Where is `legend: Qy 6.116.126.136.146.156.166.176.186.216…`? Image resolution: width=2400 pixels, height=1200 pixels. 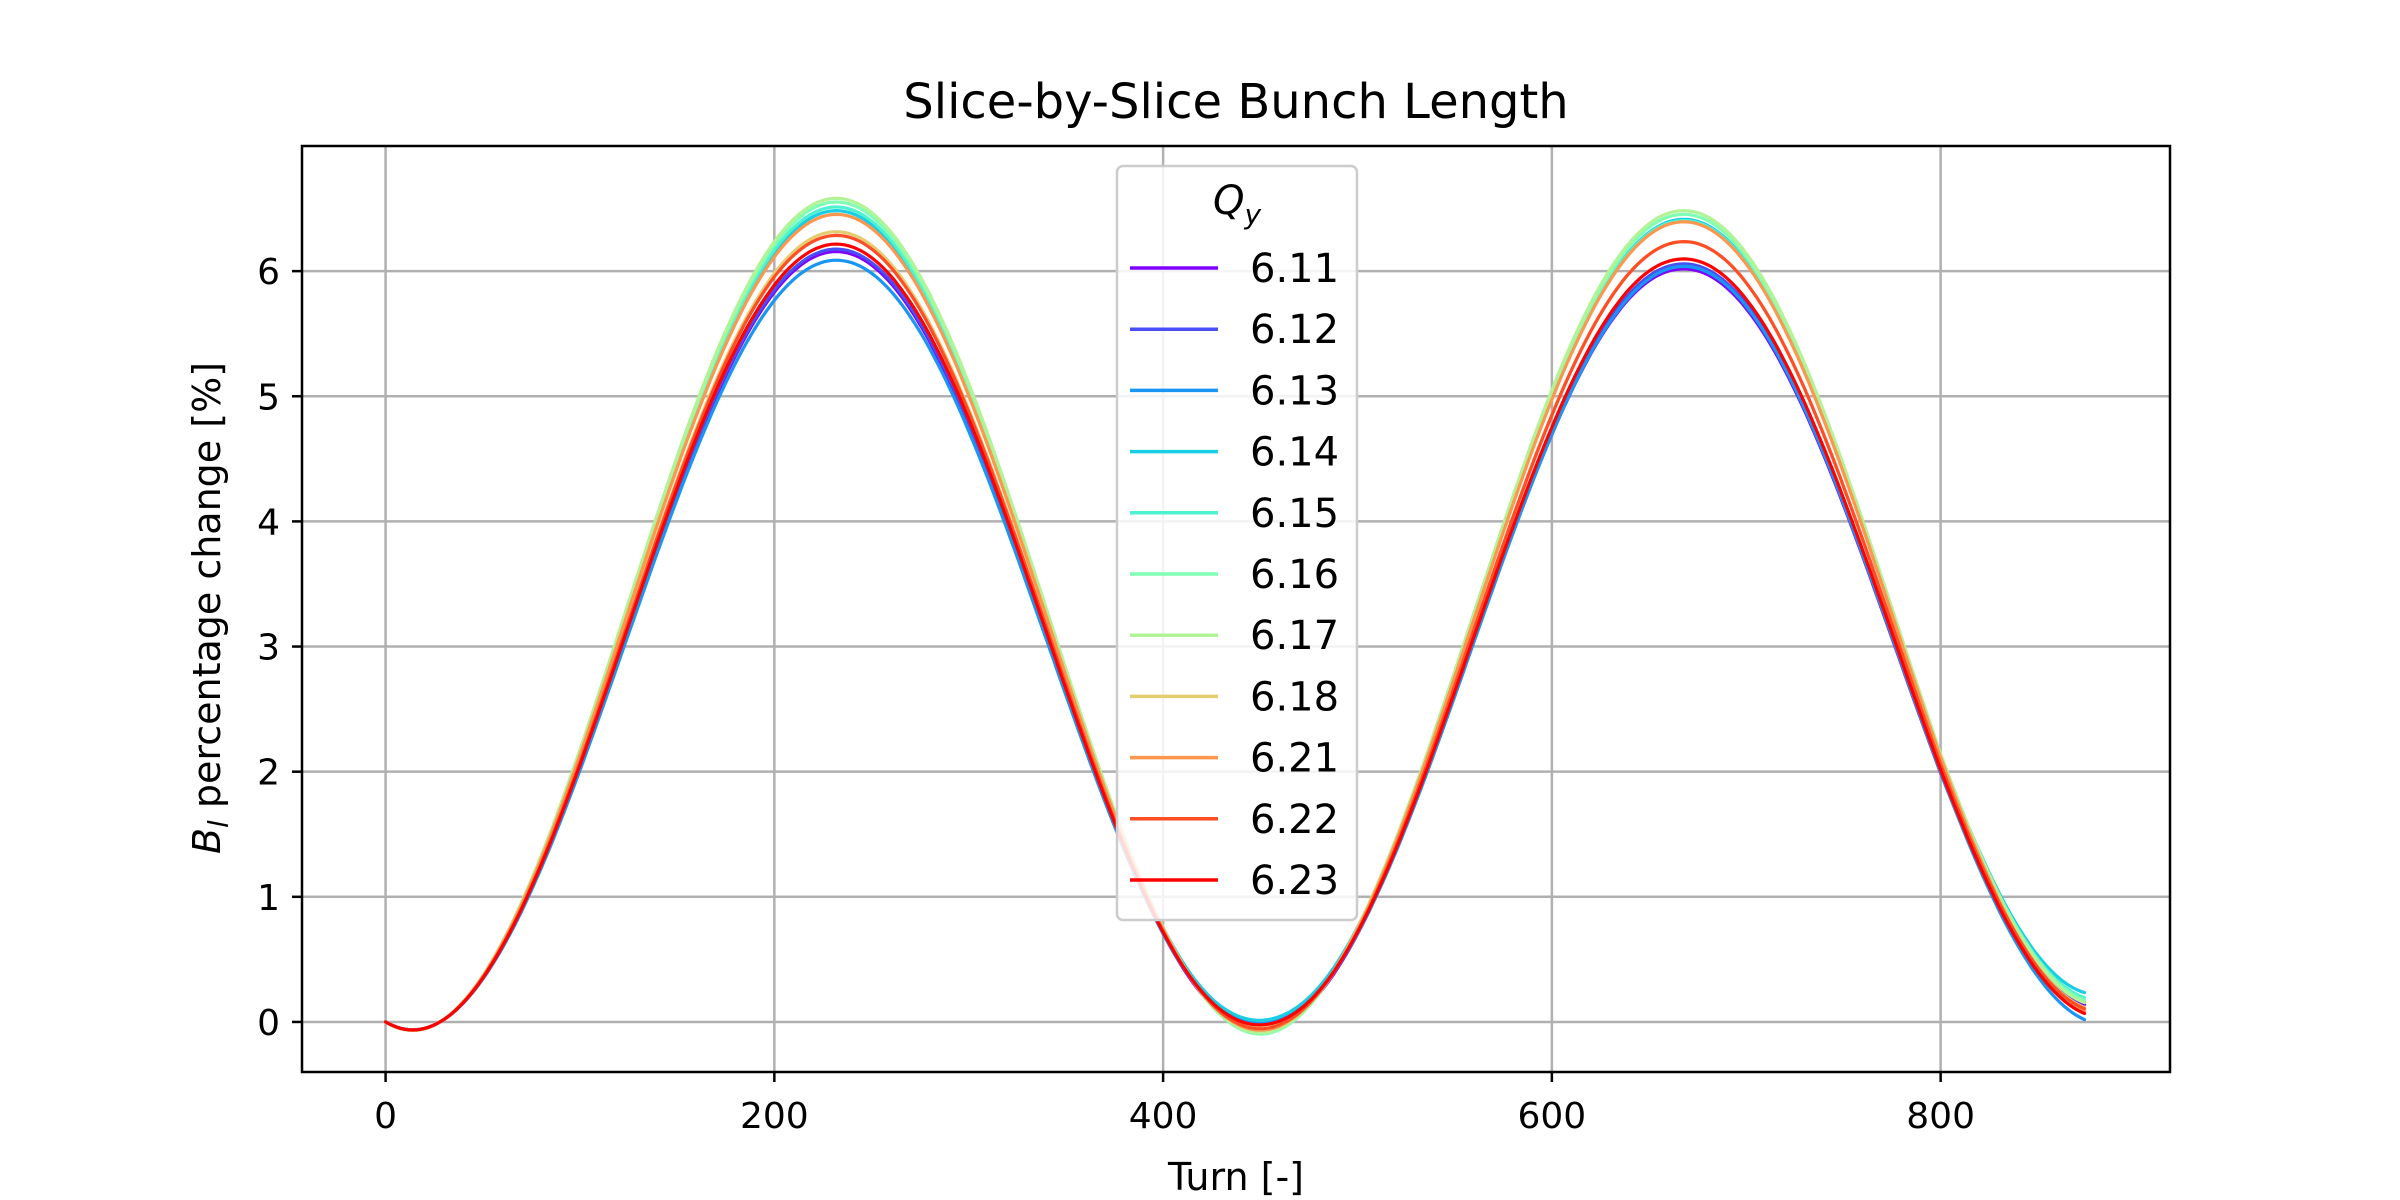
legend: Qy 6.116.126.136.146.156.166.176.186.216… is located at coordinates (1237, 543).